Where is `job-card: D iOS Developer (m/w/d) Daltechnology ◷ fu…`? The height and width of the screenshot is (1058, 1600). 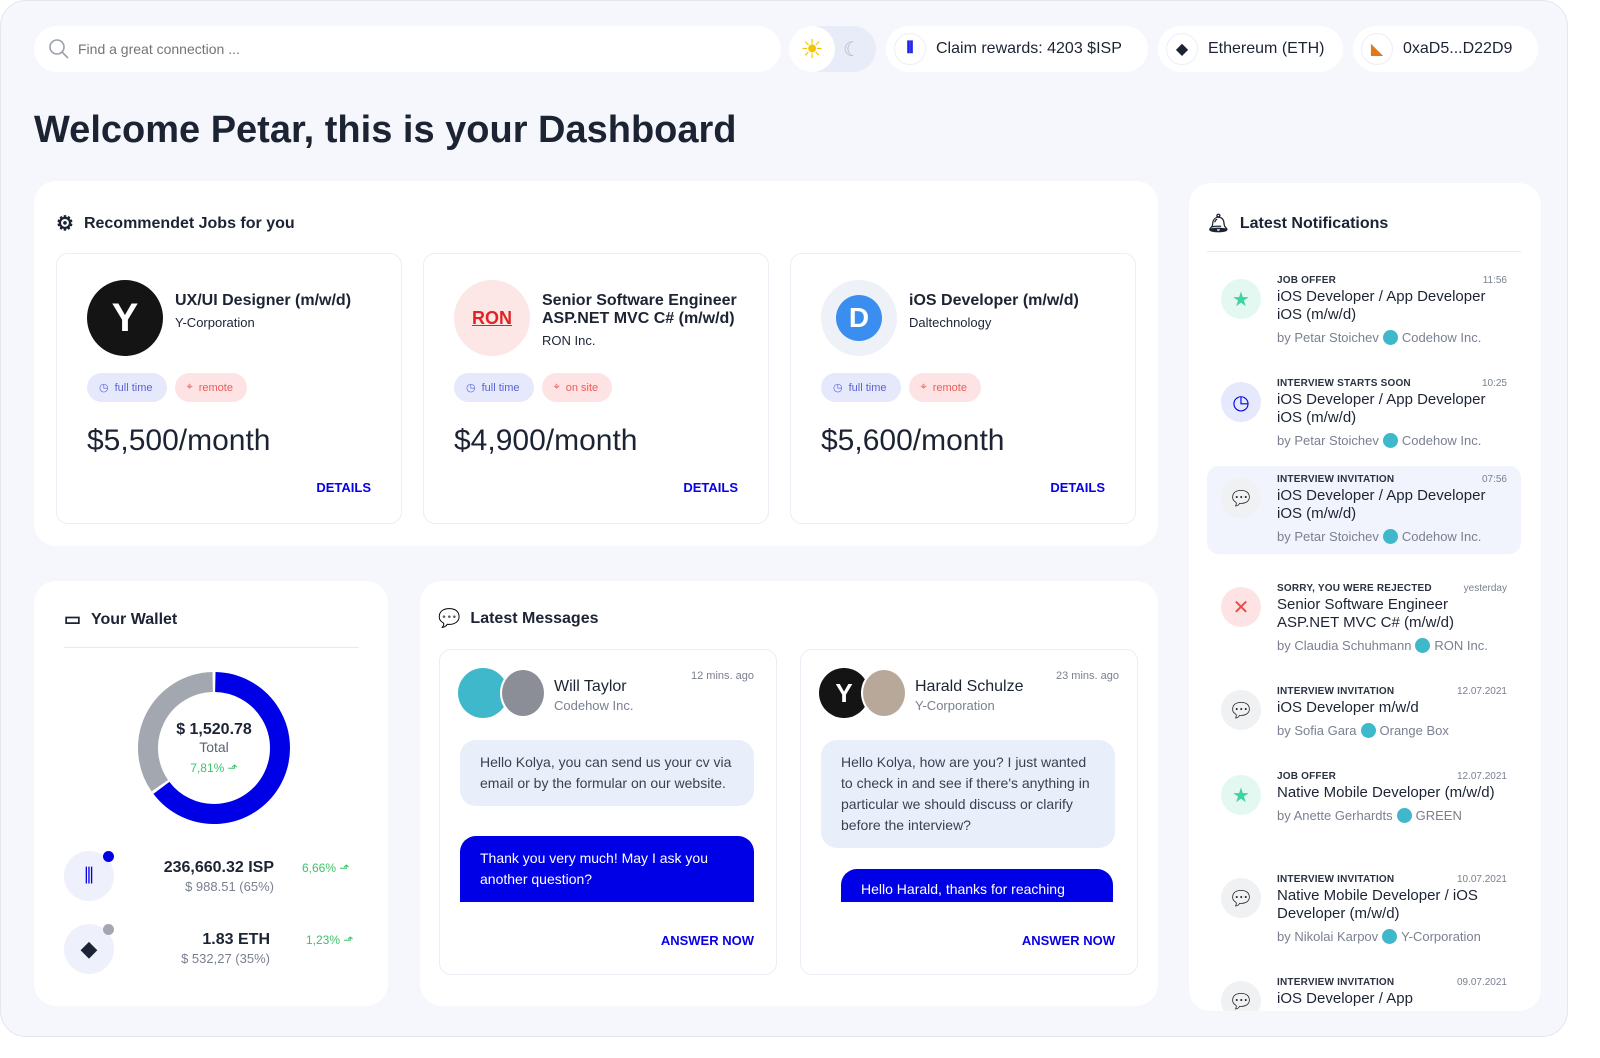 job-card: D iOS Developer (m/w/d) Daltechnology ◷ fu… is located at coordinates (963, 388).